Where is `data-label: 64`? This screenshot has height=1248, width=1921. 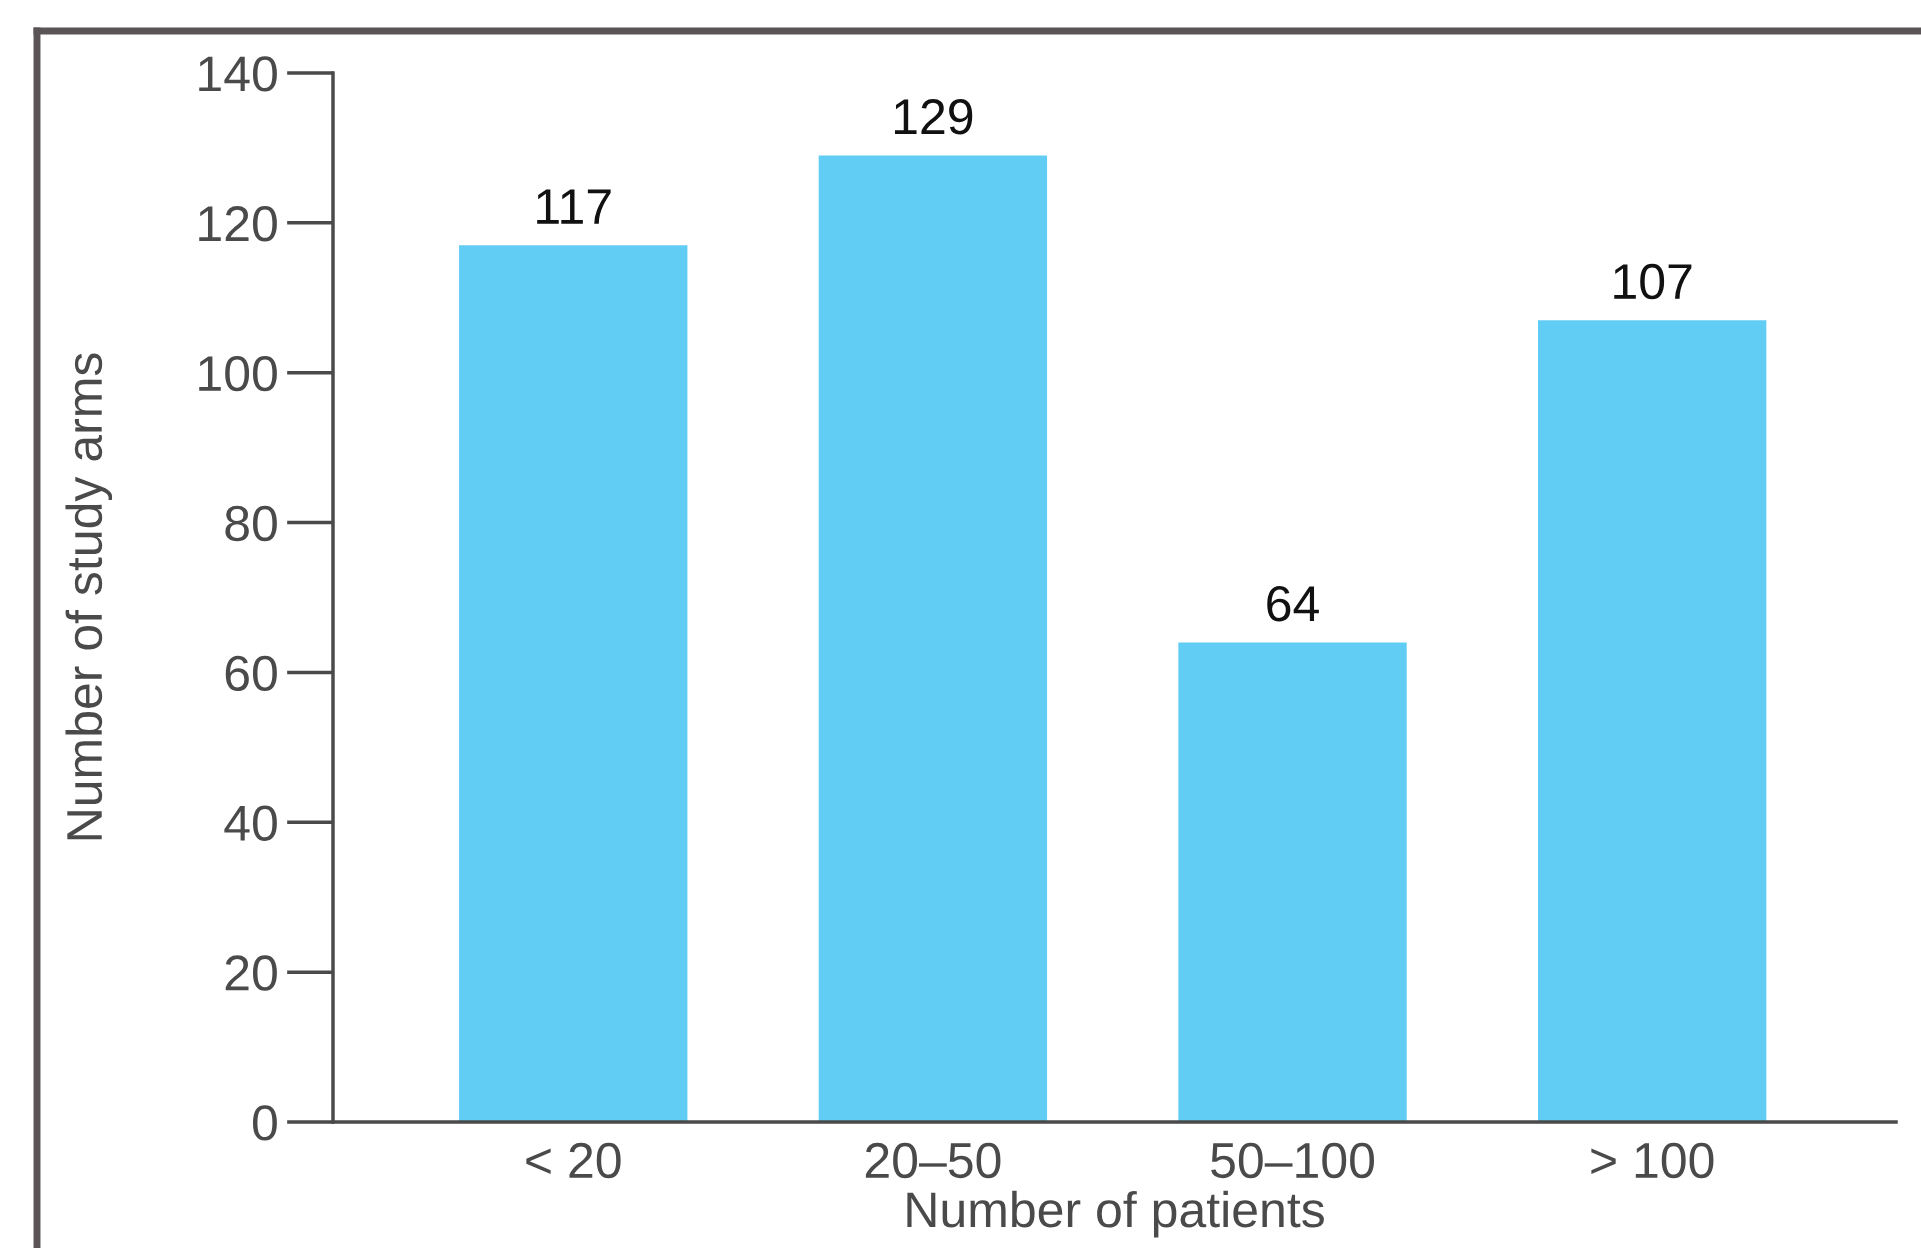
data-label: 64 is located at coordinates (1293, 604).